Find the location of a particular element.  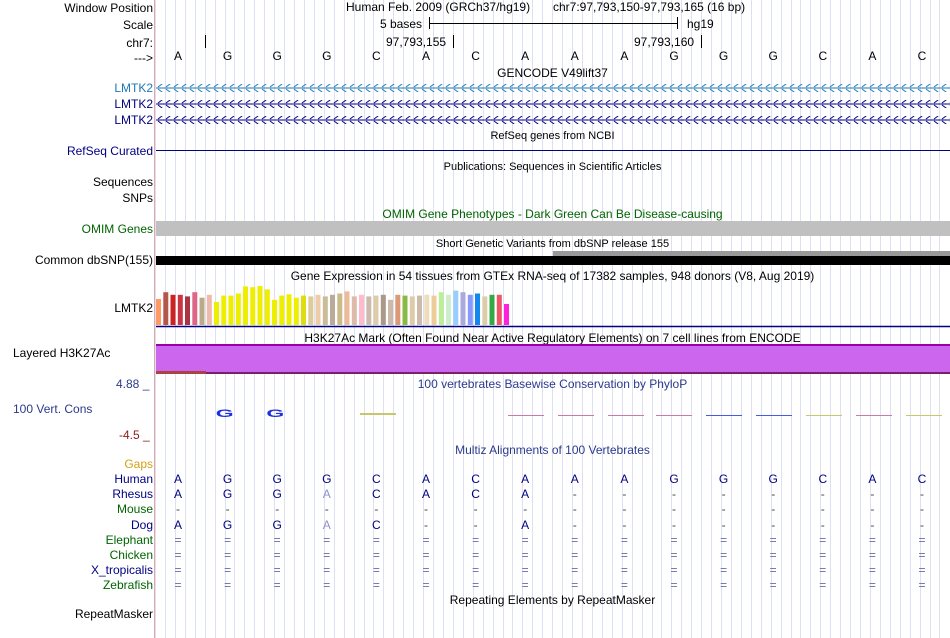

species-label: Rhesus is located at coordinates (132, 494).